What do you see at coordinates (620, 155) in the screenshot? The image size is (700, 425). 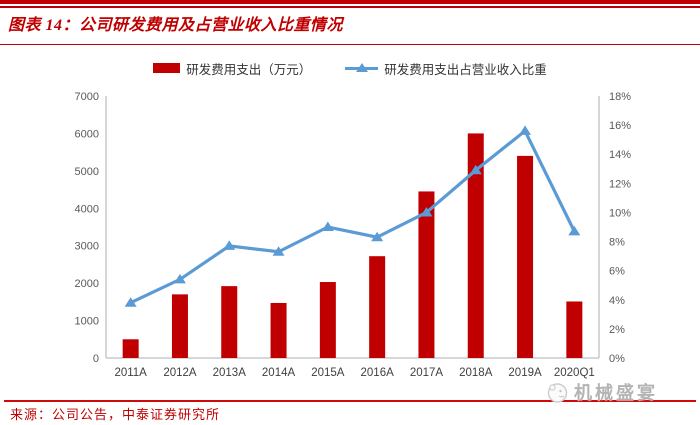 I see `right-axis-tick-label: 14%` at bounding box center [620, 155].